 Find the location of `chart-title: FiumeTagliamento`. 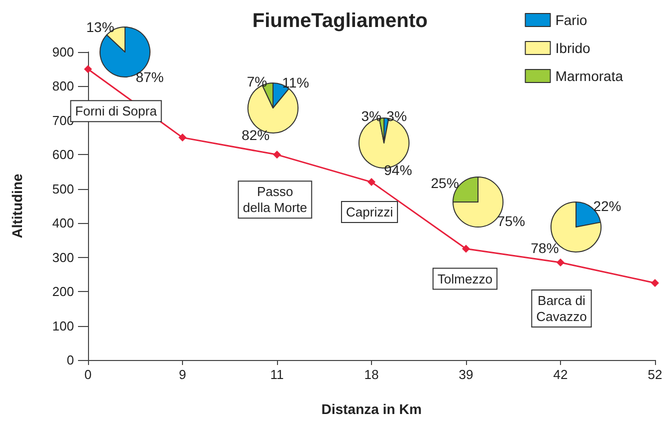

chart-title: FiumeTagliamento is located at coordinates (340, 21).